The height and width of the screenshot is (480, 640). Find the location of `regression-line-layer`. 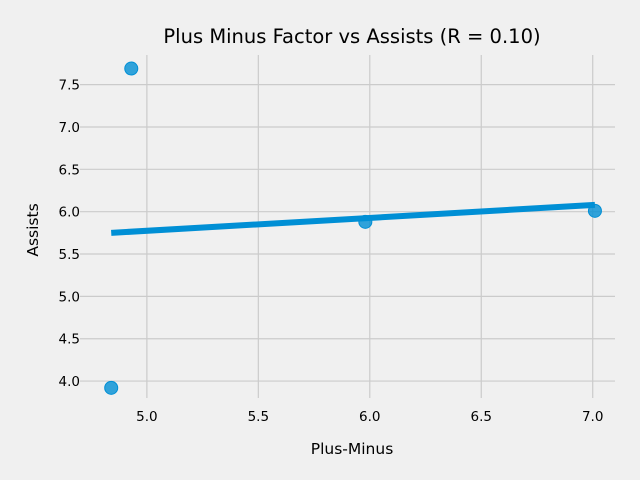

regression-line-layer is located at coordinates (353, 218).